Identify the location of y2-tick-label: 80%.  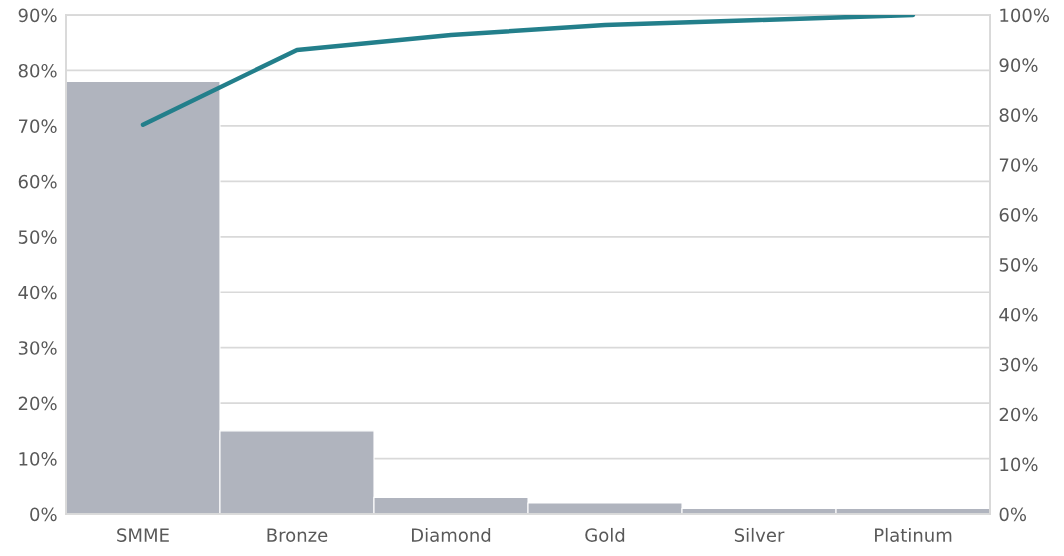
(1018, 115).